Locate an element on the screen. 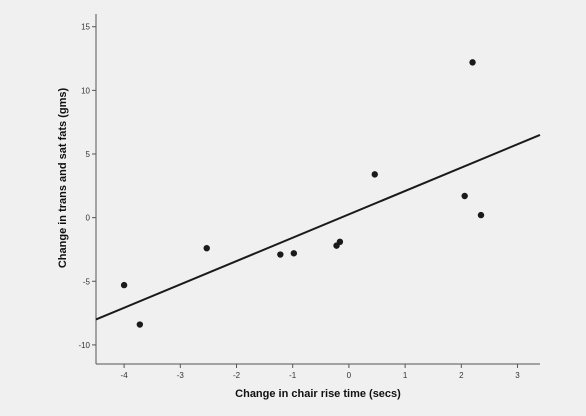 The image size is (586, 416). x-tick-label: 0 is located at coordinates (349, 375).